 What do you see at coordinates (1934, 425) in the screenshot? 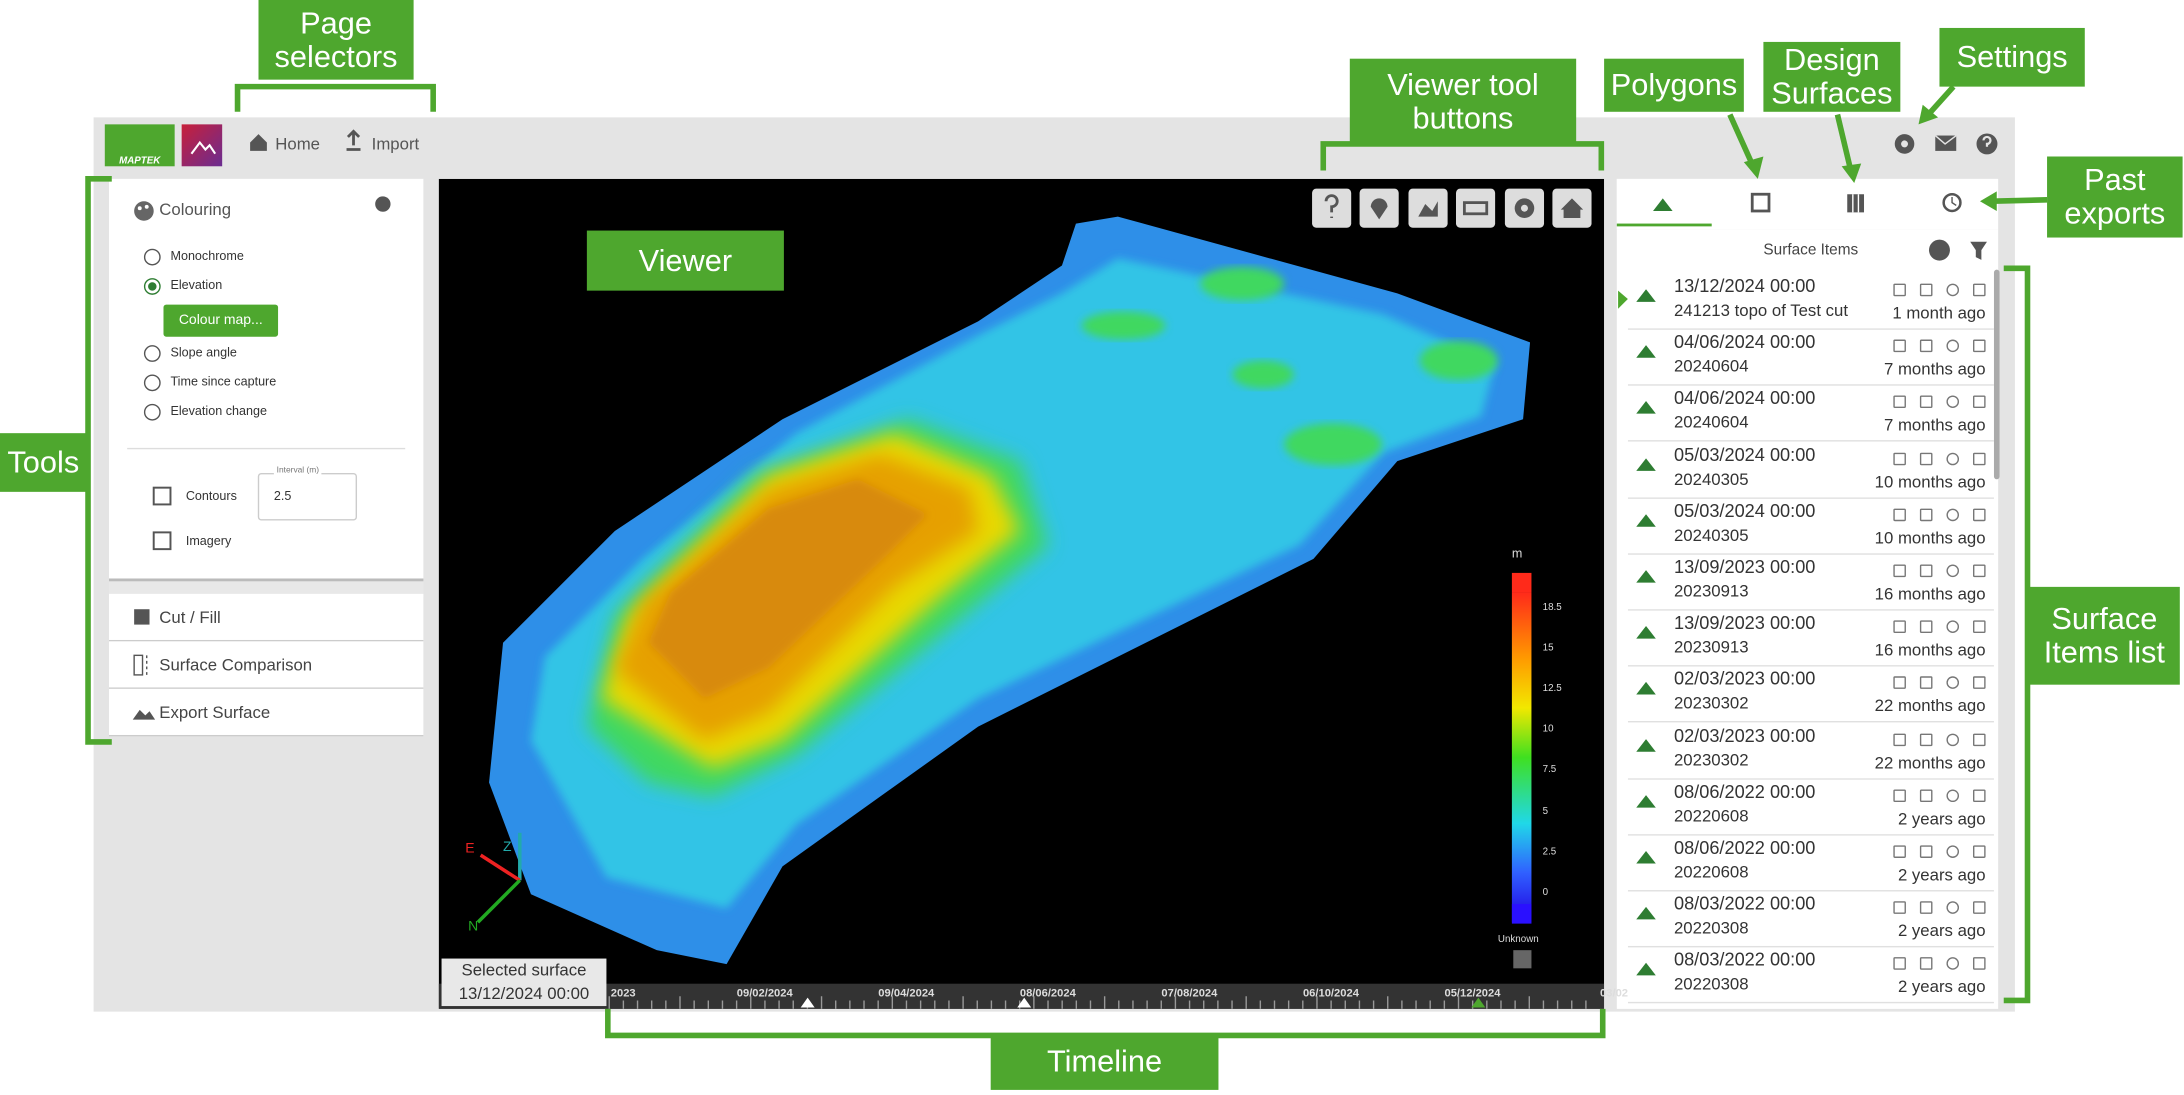
I see `item-age: 7 months ago` at bounding box center [1934, 425].